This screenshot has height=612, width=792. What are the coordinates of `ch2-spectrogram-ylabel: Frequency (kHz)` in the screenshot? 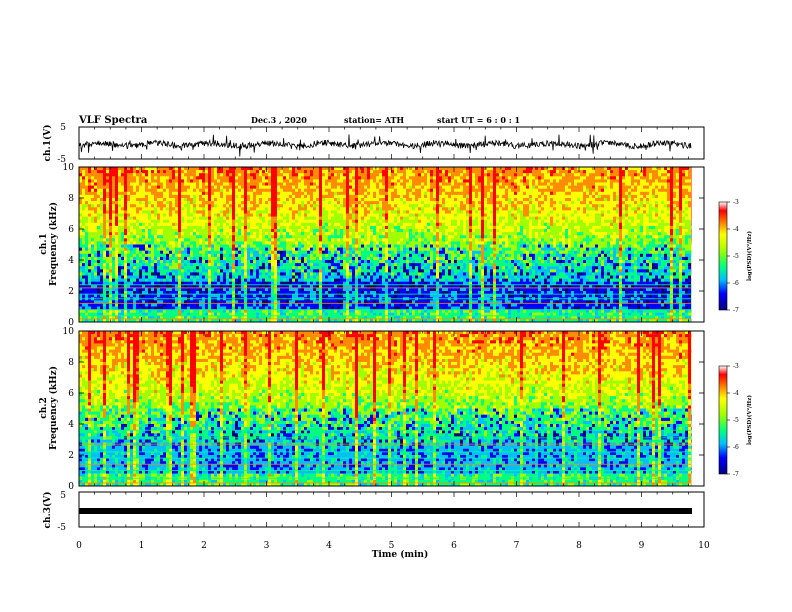 It's located at (53, 408).